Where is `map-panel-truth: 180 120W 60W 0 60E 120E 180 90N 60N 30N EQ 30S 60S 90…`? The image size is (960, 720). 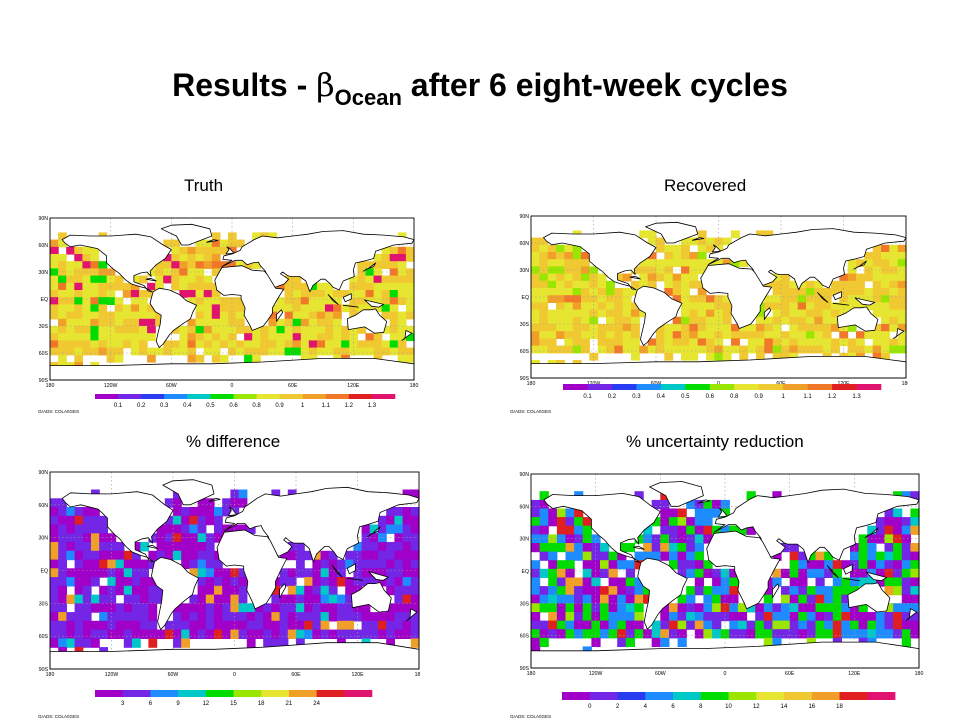
map-panel-truth: 180 120W 60W 0 60E 120E 180 90N 60N 30N EQ 30S 60S 90… is located at coordinates (228, 312).